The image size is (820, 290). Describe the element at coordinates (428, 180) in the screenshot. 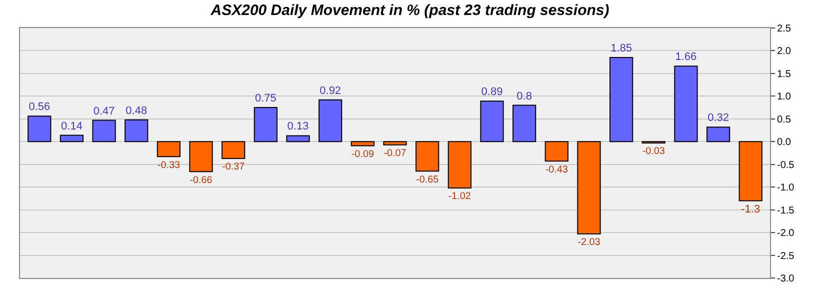

I see `data-label: -0.65` at that location.